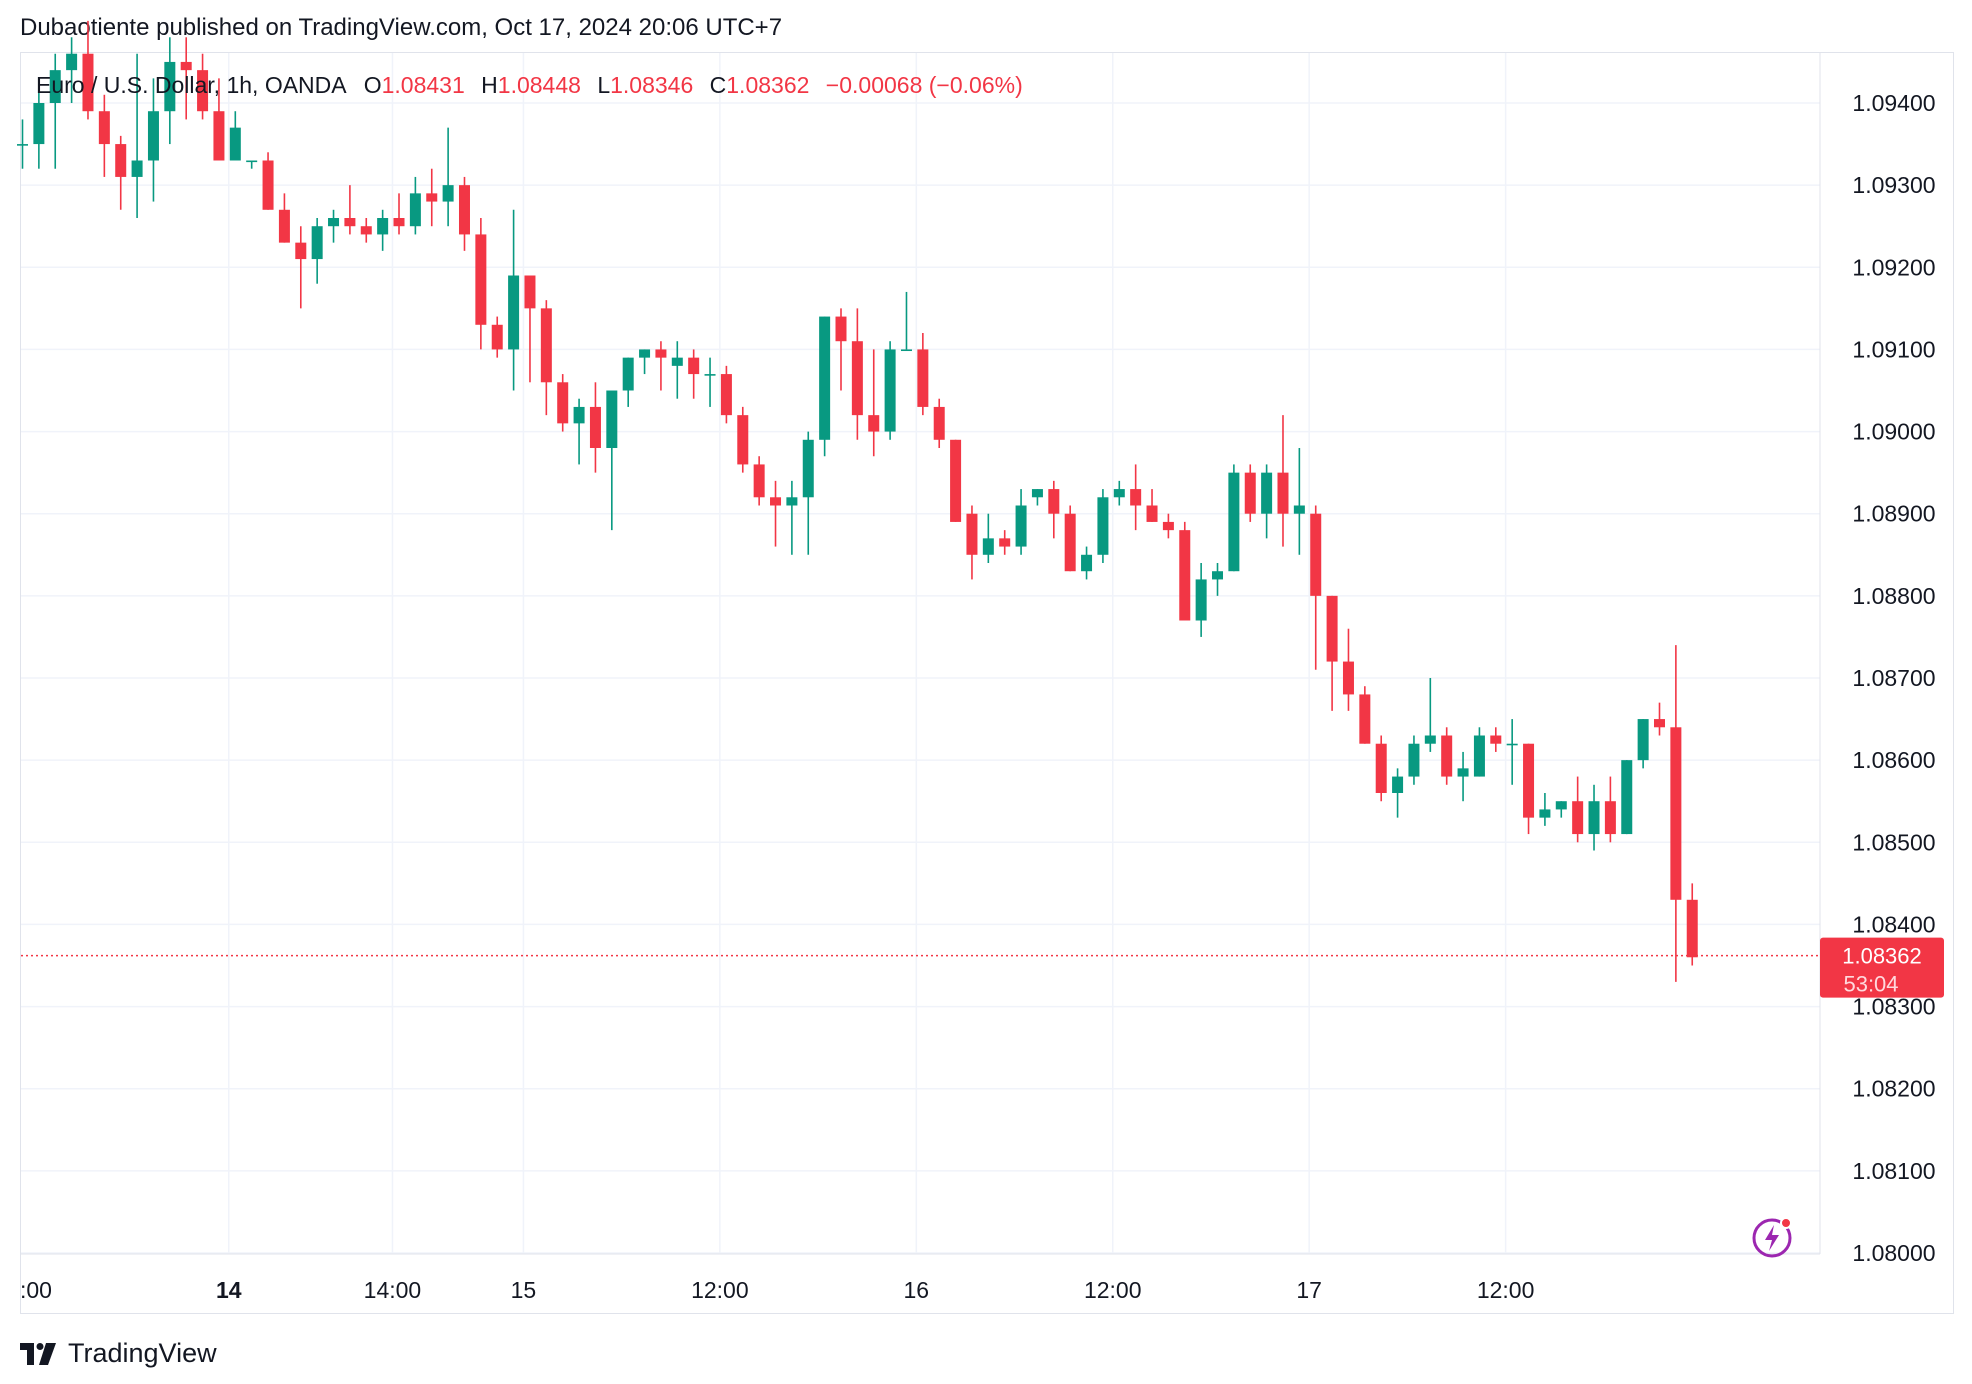  What do you see at coordinates (1774, 1238) in the screenshot?
I see `lightning-icon` at bounding box center [1774, 1238].